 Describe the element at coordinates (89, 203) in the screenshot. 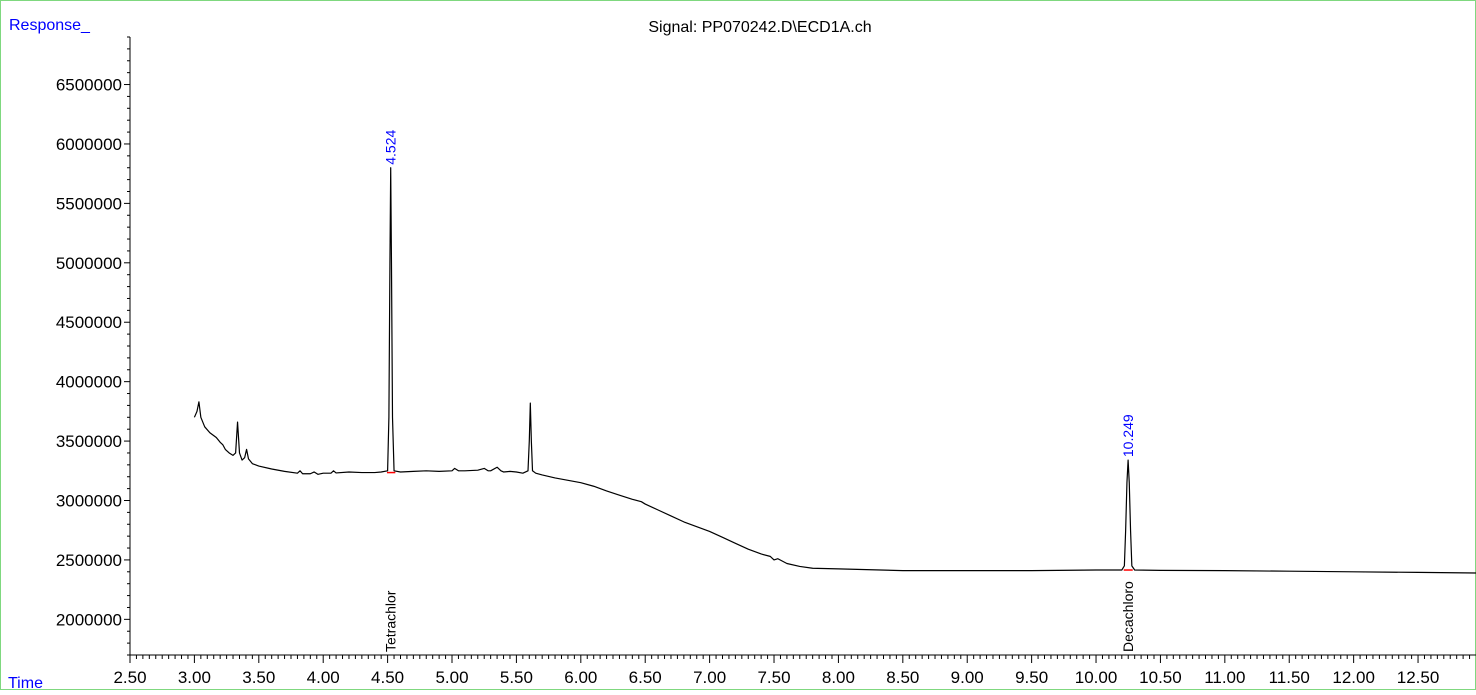

I see `y-tick-label: 5500000` at that location.